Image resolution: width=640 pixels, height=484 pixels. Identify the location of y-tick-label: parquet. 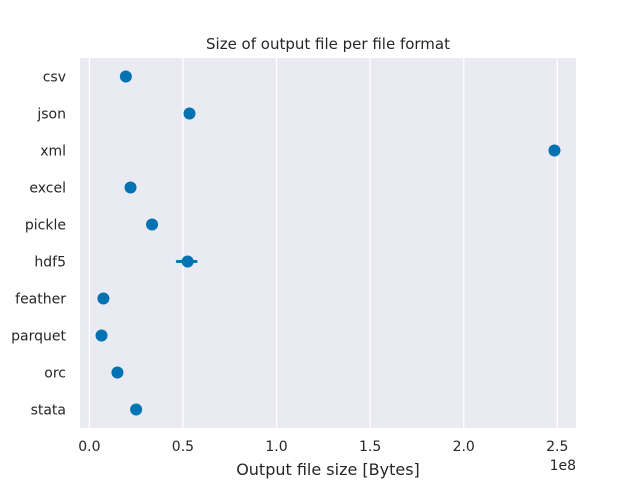
(38, 337).